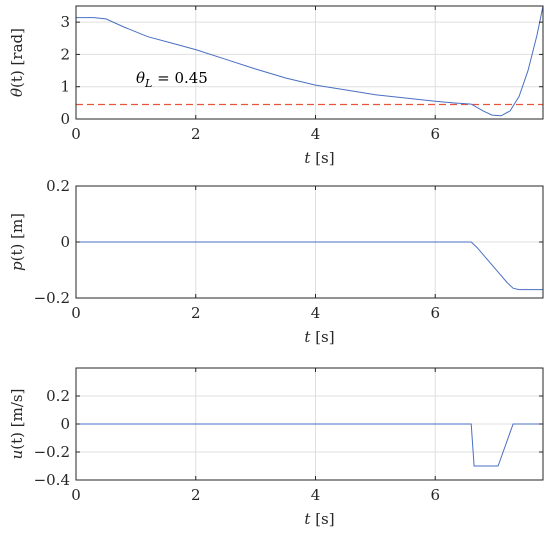 This screenshot has width=550, height=536. I want to click on reference-label: θL = 0.45, so click(172, 79).